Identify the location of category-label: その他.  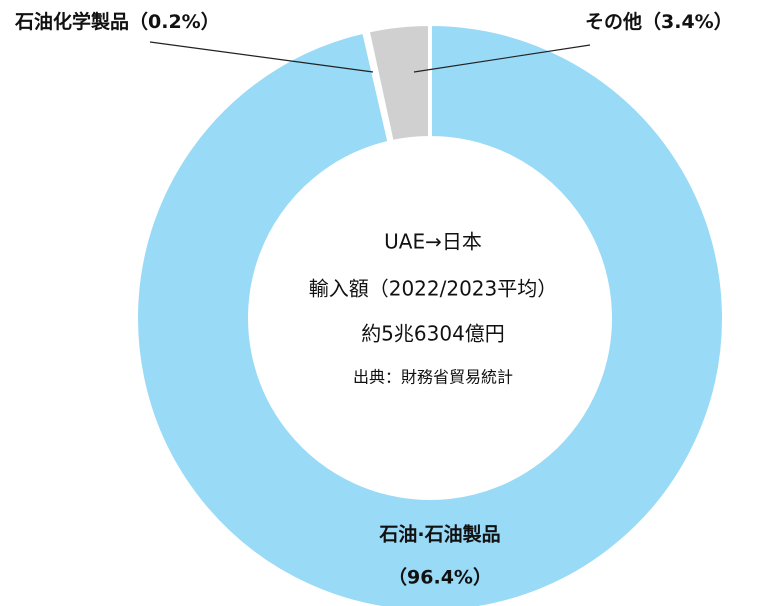
(613, 21).